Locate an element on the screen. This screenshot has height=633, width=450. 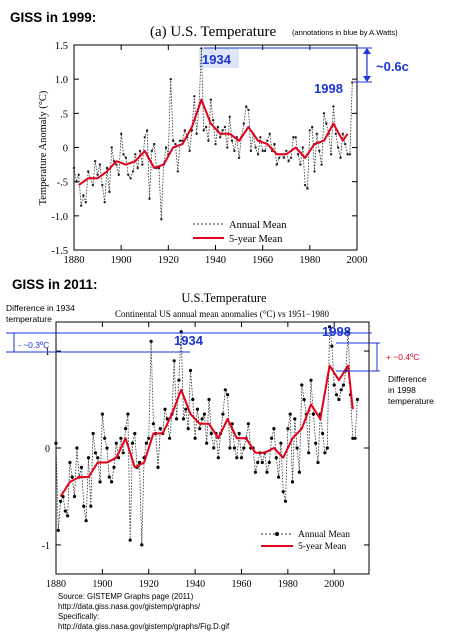
y-tick-label-0: -1 is located at coordinates (46, 546).